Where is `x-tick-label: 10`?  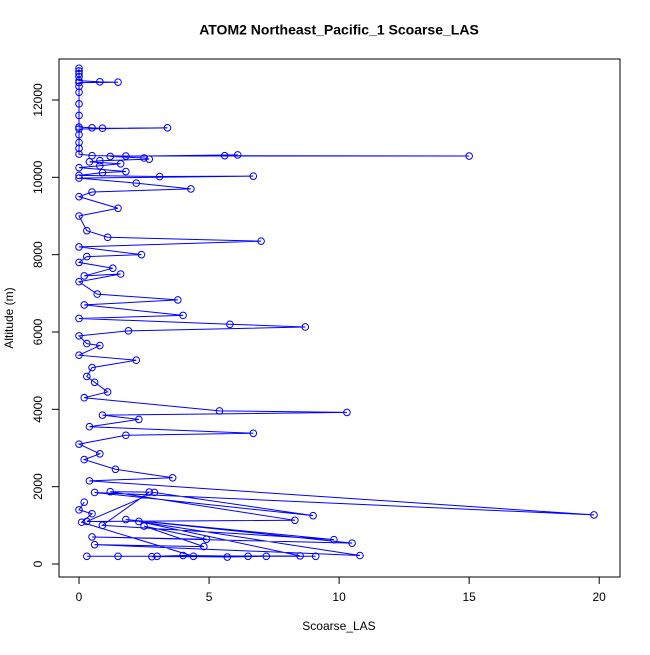
x-tick-label: 10 is located at coordinates (339, 597).